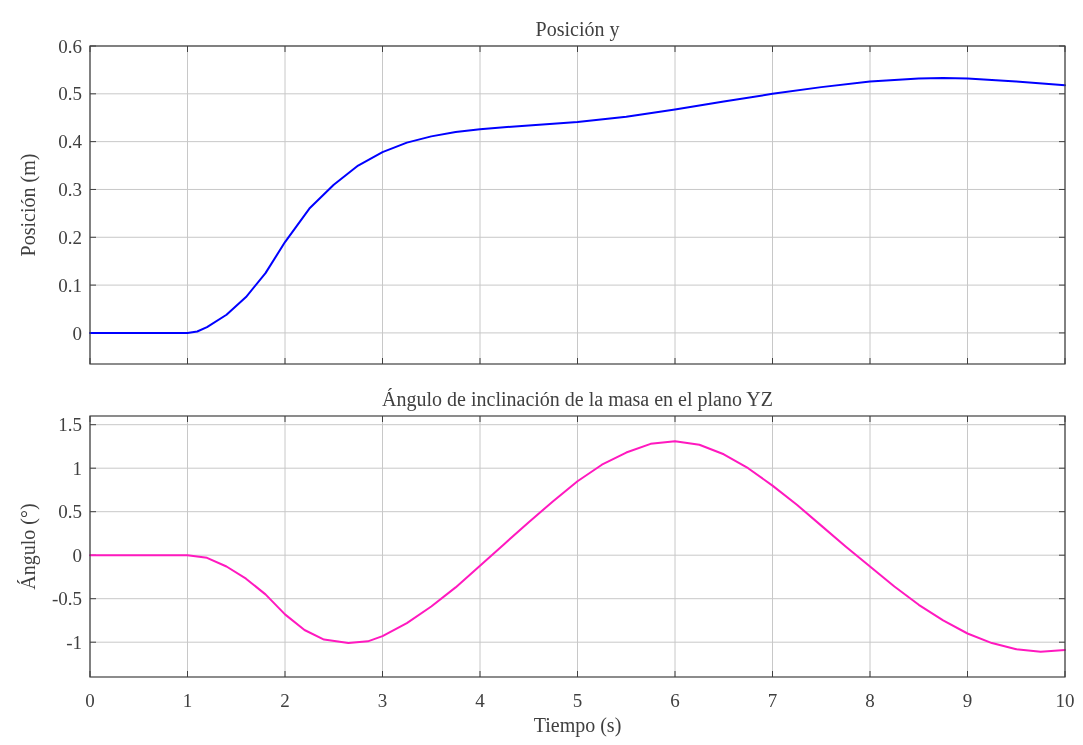 The width and height of the screenshot is (1083, 745). Describe the element at coordinates (28, 205) in the screenshot. I see `y-axis-title: Posición (m)` at that location.